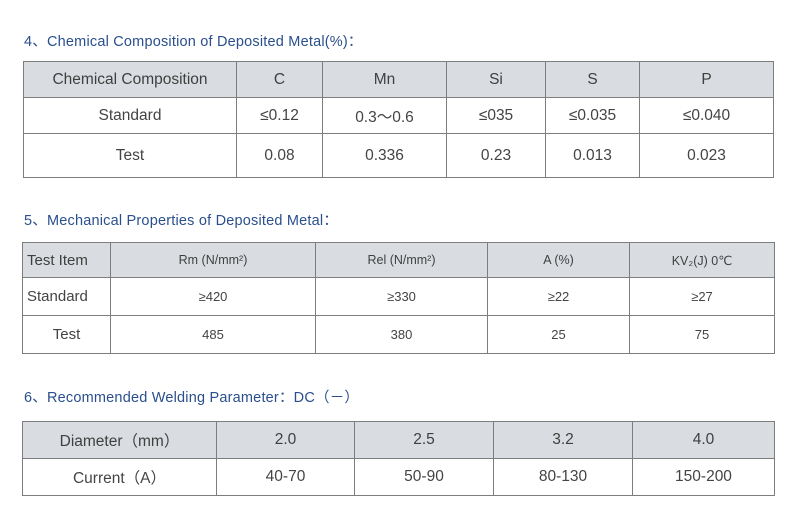 The width and height of the screenshot is (791, 514). I want to click on header-cell: Chemical Composition, so click(130, 79).